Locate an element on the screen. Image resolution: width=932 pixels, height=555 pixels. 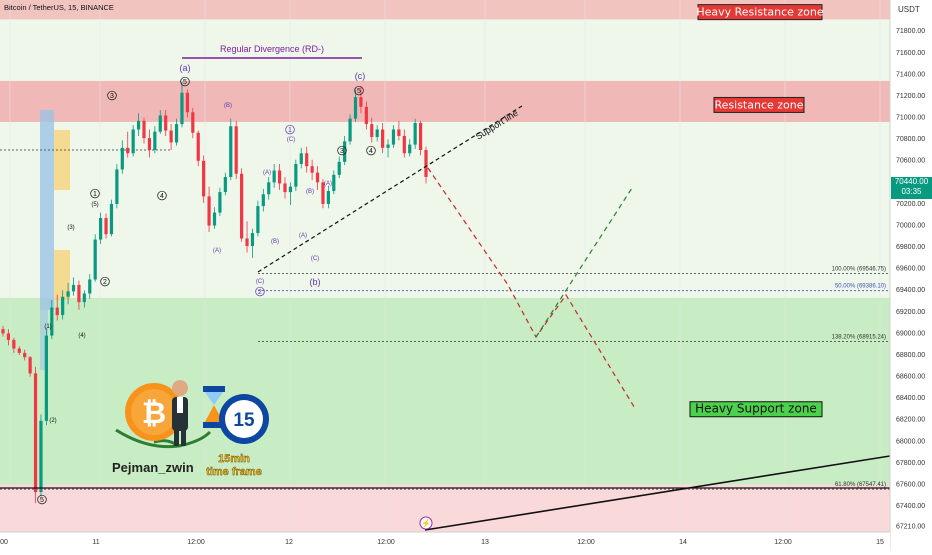
zone-label: Resistance zone is located at coordinates (759, 104).